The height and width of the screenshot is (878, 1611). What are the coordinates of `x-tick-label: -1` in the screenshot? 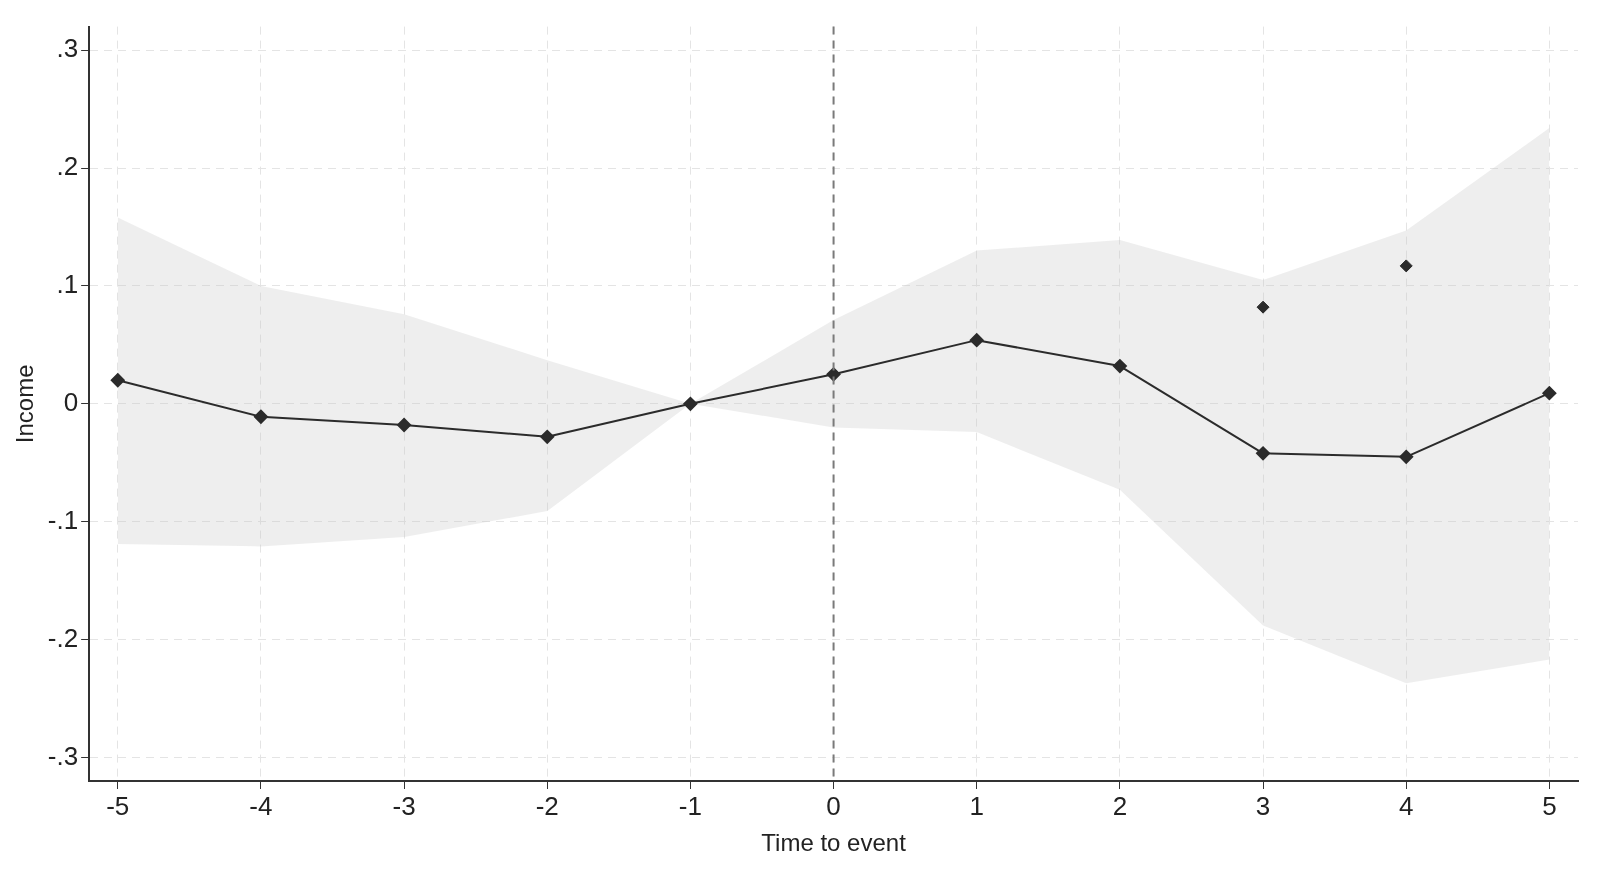 It's located at (690, 805).